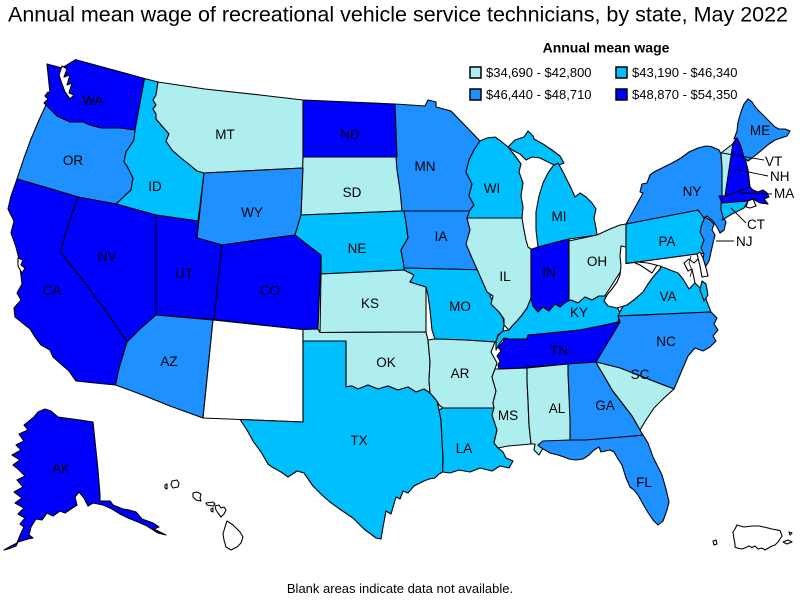  I want to click on svg-text: SC, so click(640, 374).